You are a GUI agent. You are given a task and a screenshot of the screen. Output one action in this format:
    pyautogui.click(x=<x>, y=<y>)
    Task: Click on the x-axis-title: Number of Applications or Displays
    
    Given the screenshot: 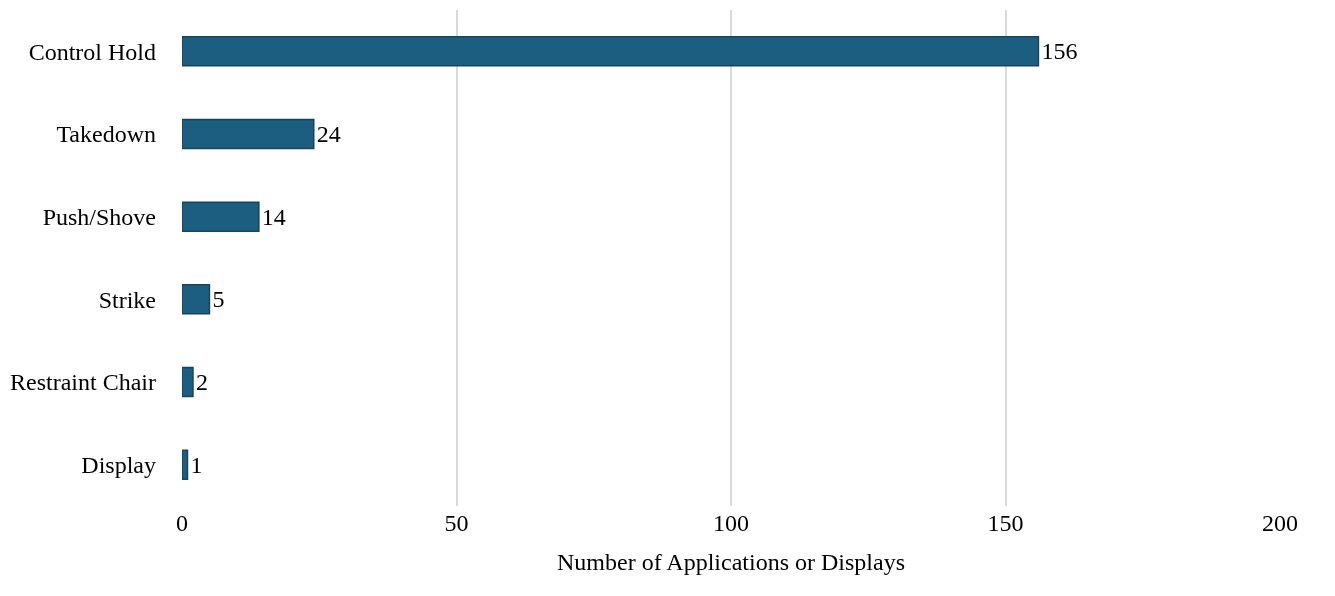 What is the action you would take?
    pyautogui.click(x=731, y=562)
    